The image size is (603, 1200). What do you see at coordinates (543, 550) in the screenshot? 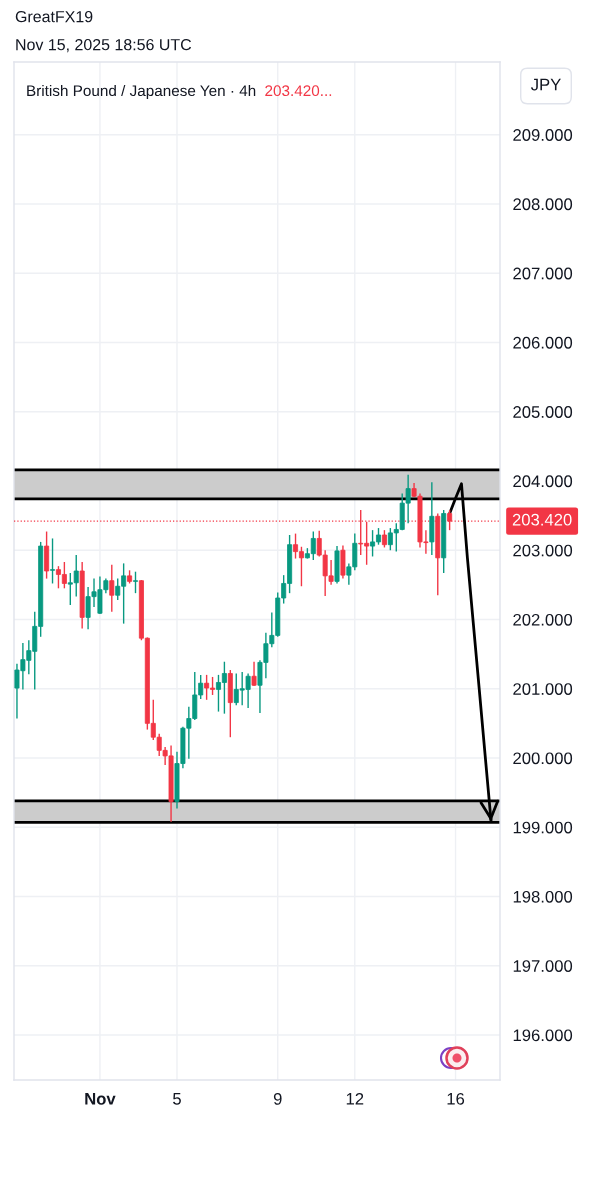
I see `y-tick-label: 203.000` at bounding box center [543, 550].